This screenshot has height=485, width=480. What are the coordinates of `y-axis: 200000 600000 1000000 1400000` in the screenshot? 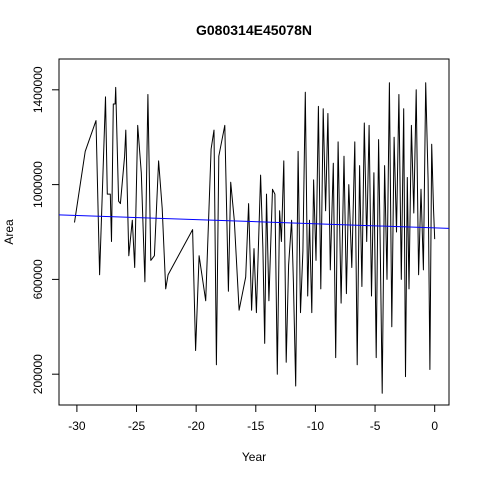 It's located at (45, 230).